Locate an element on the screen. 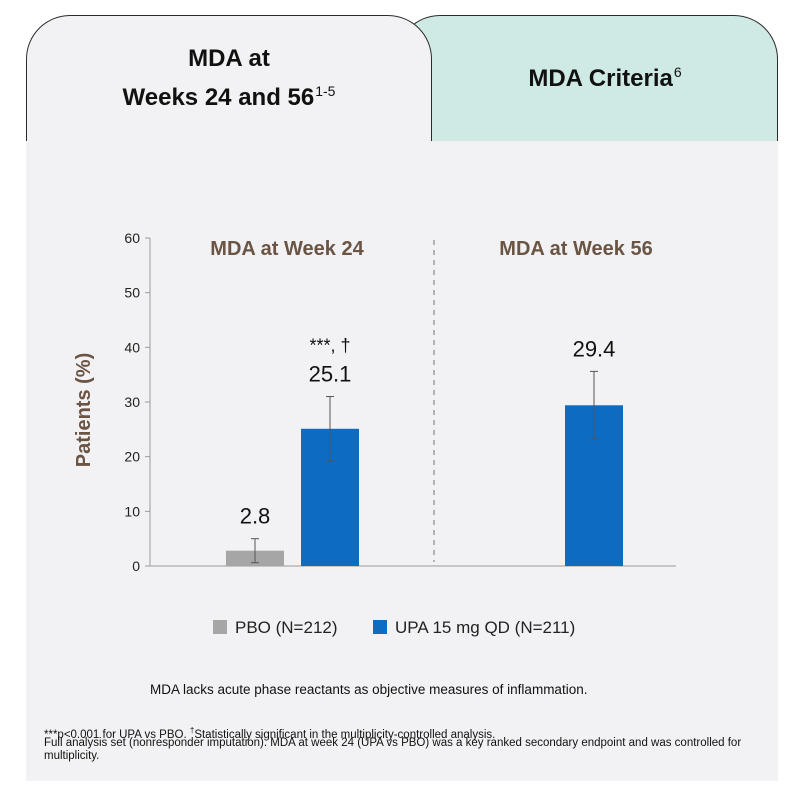 The image size is (800, 799). y-tick-label: 50 is located at coordinates (132, 293).